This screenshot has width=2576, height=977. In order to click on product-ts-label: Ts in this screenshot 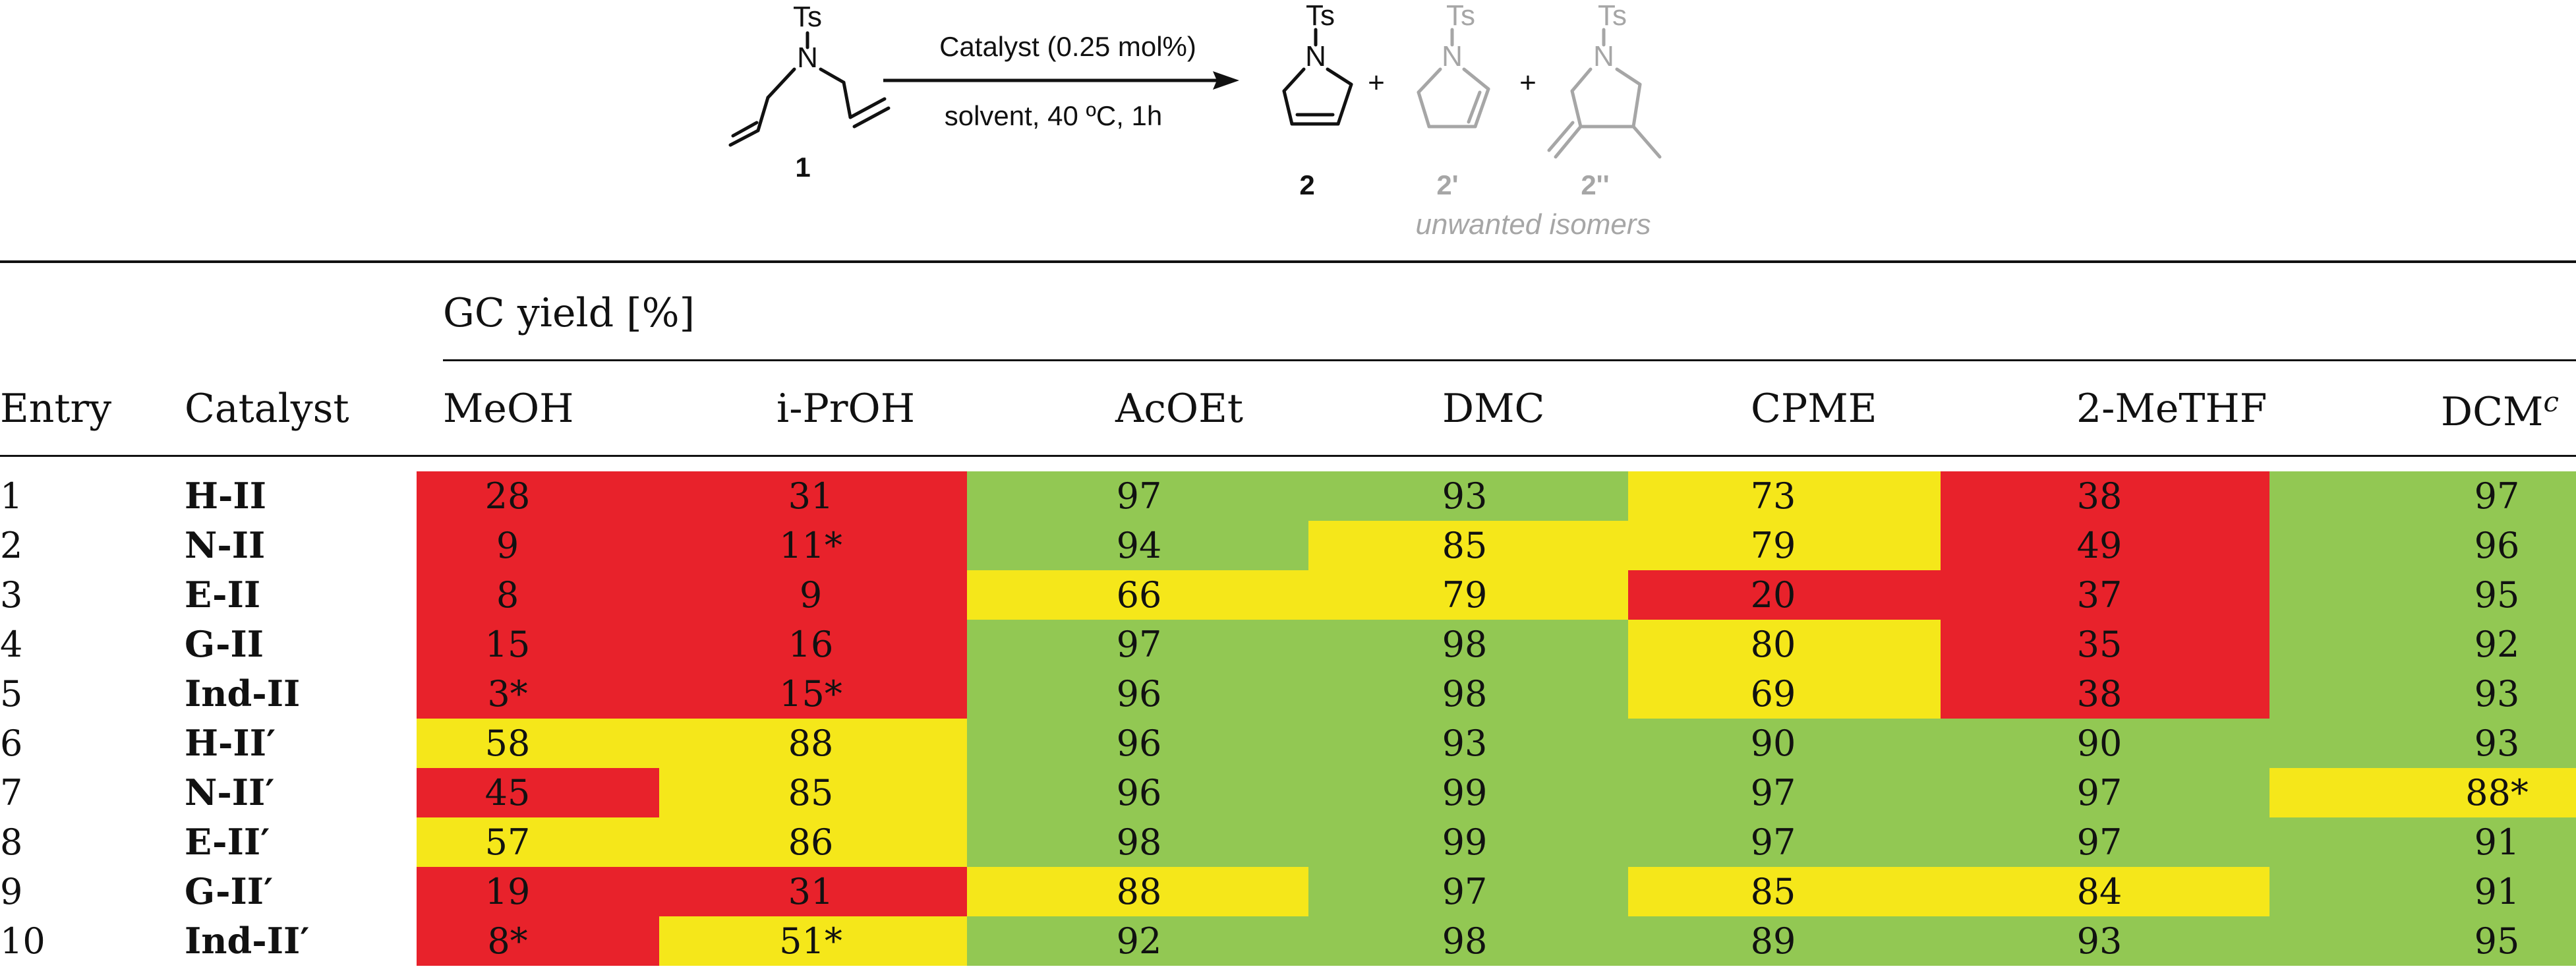, I will do `click(1320, 16)`.